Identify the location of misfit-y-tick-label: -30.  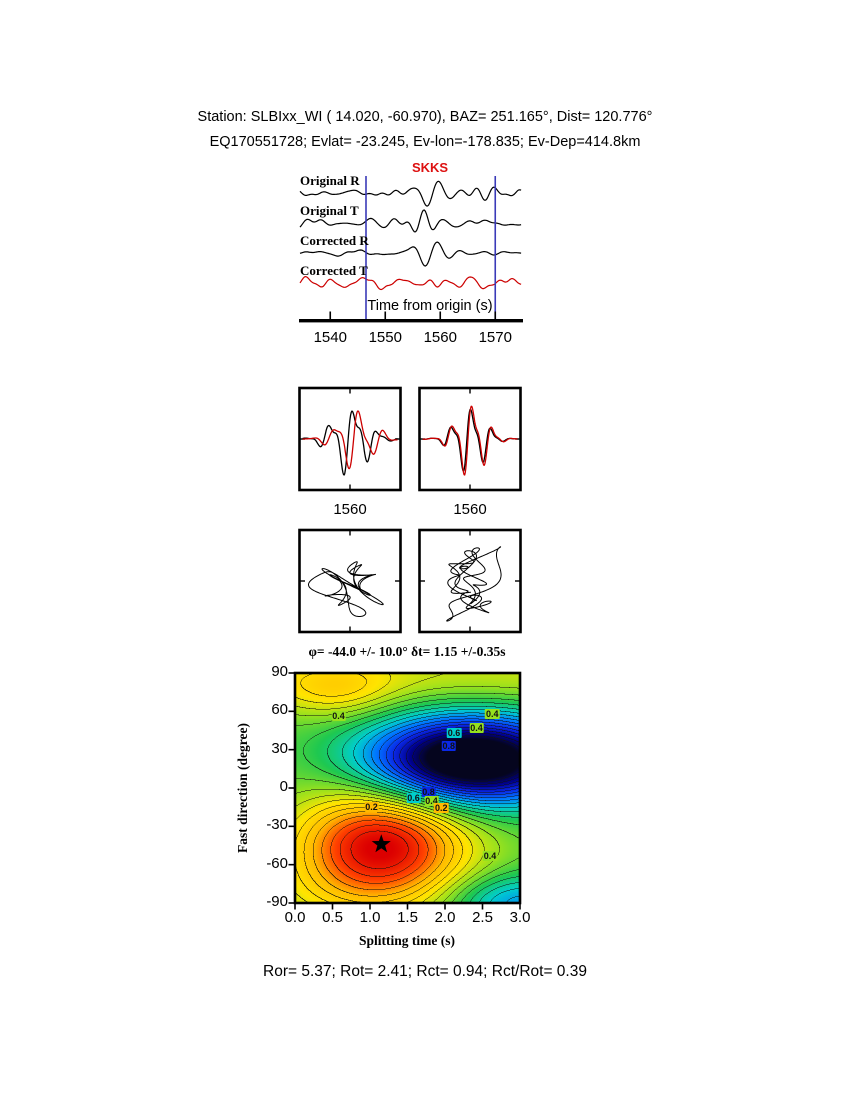
(277, 825).